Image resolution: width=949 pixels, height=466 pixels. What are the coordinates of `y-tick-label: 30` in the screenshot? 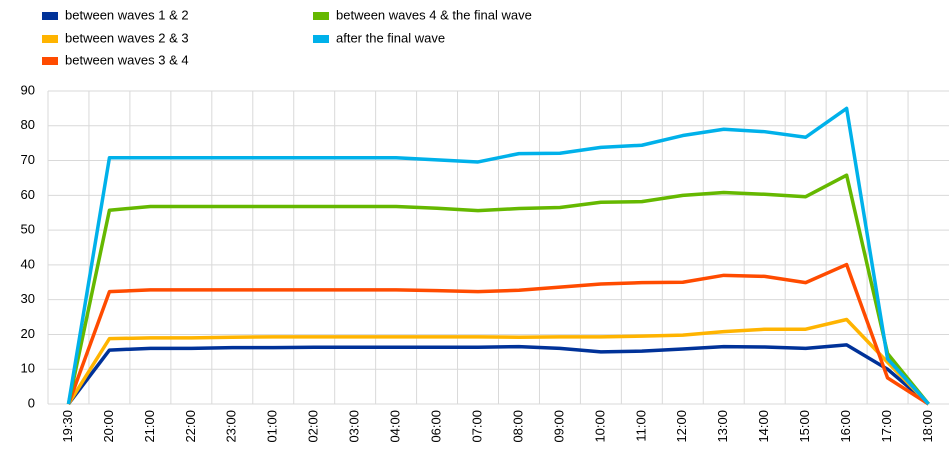 It's located at (28, 298).